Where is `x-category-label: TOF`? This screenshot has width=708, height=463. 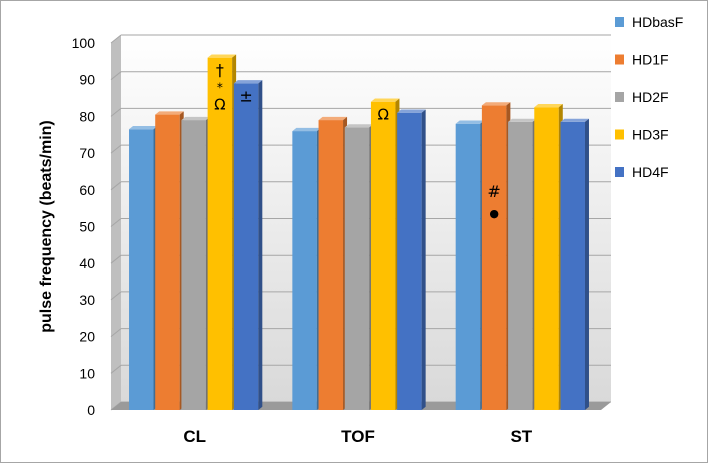 x-category-label: TOF is located at coordinates (358, 436).